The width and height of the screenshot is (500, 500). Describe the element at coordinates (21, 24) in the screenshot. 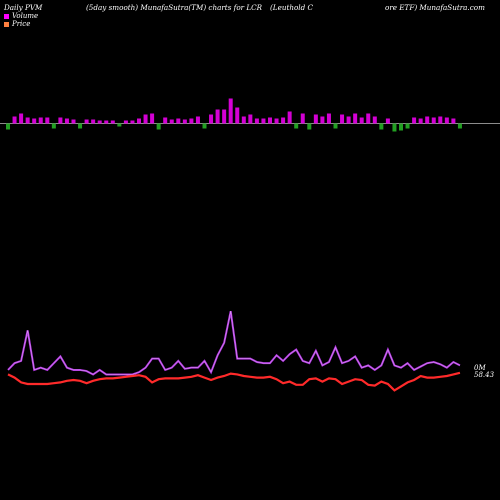

I see `legend-price-label: Price` at that location.